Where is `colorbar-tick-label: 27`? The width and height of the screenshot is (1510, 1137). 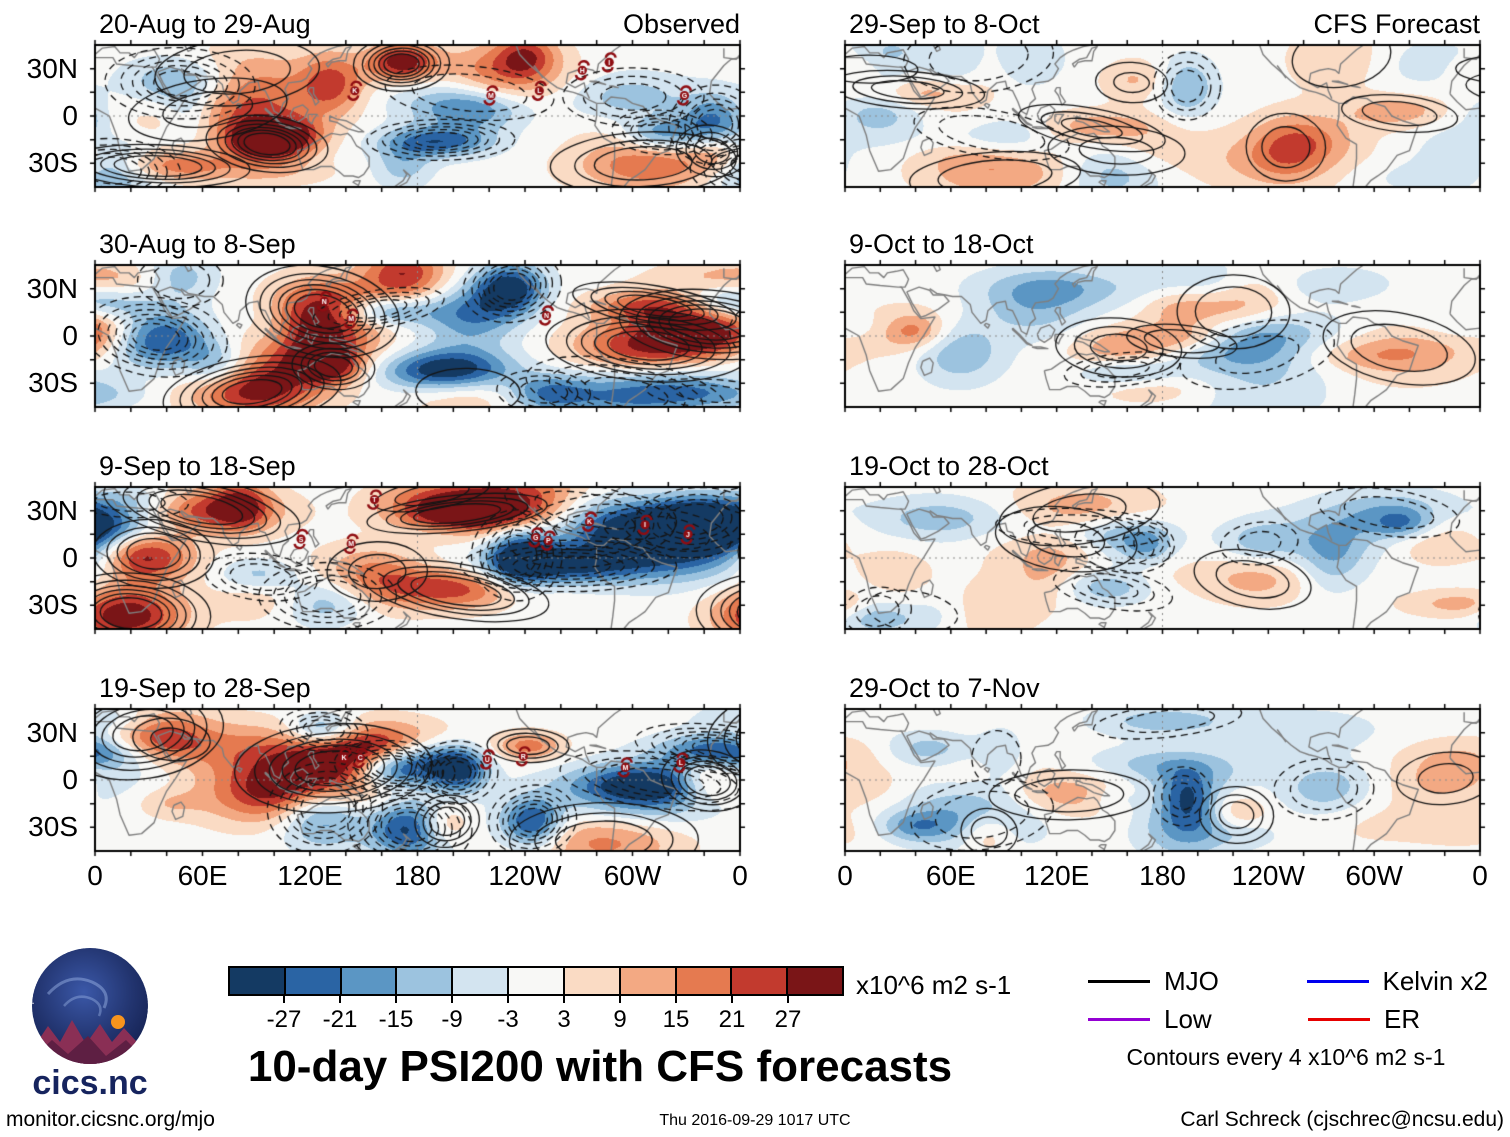 colorbar-tick-label: 27 is located at coordinates (788, 1019).